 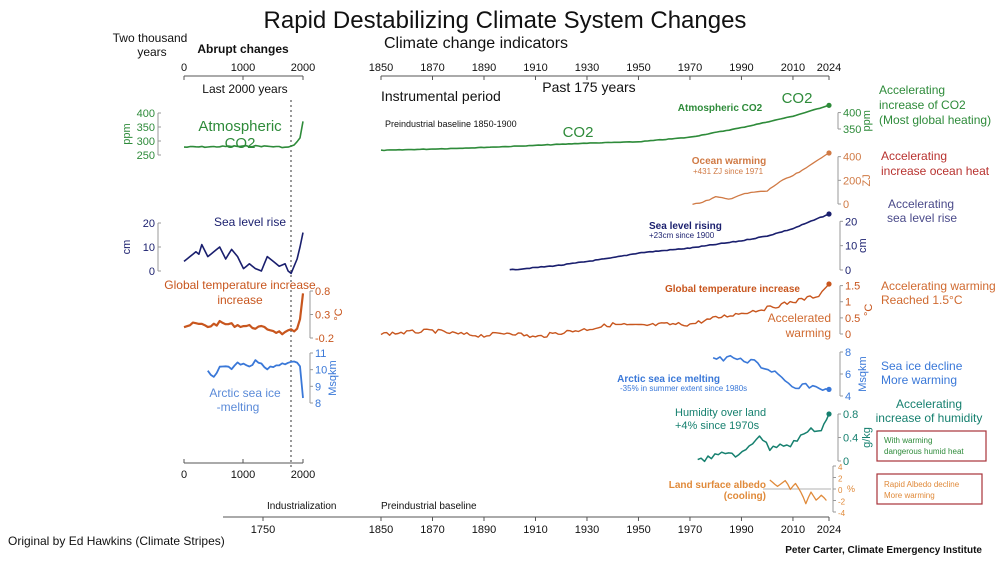 I want to click on right-top-tick-label: 1910, so click(x=535, y=68).